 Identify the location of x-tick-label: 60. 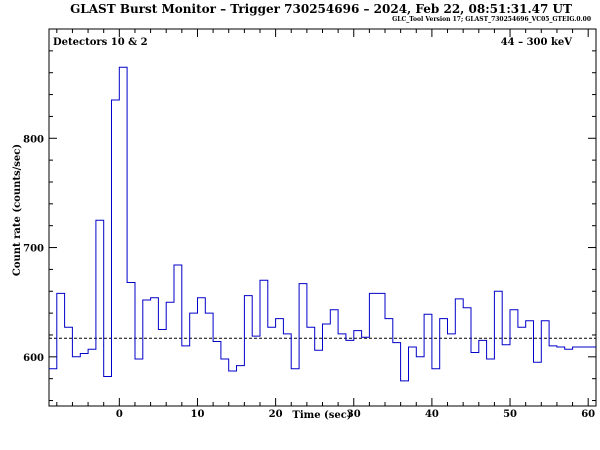
(588, 414).